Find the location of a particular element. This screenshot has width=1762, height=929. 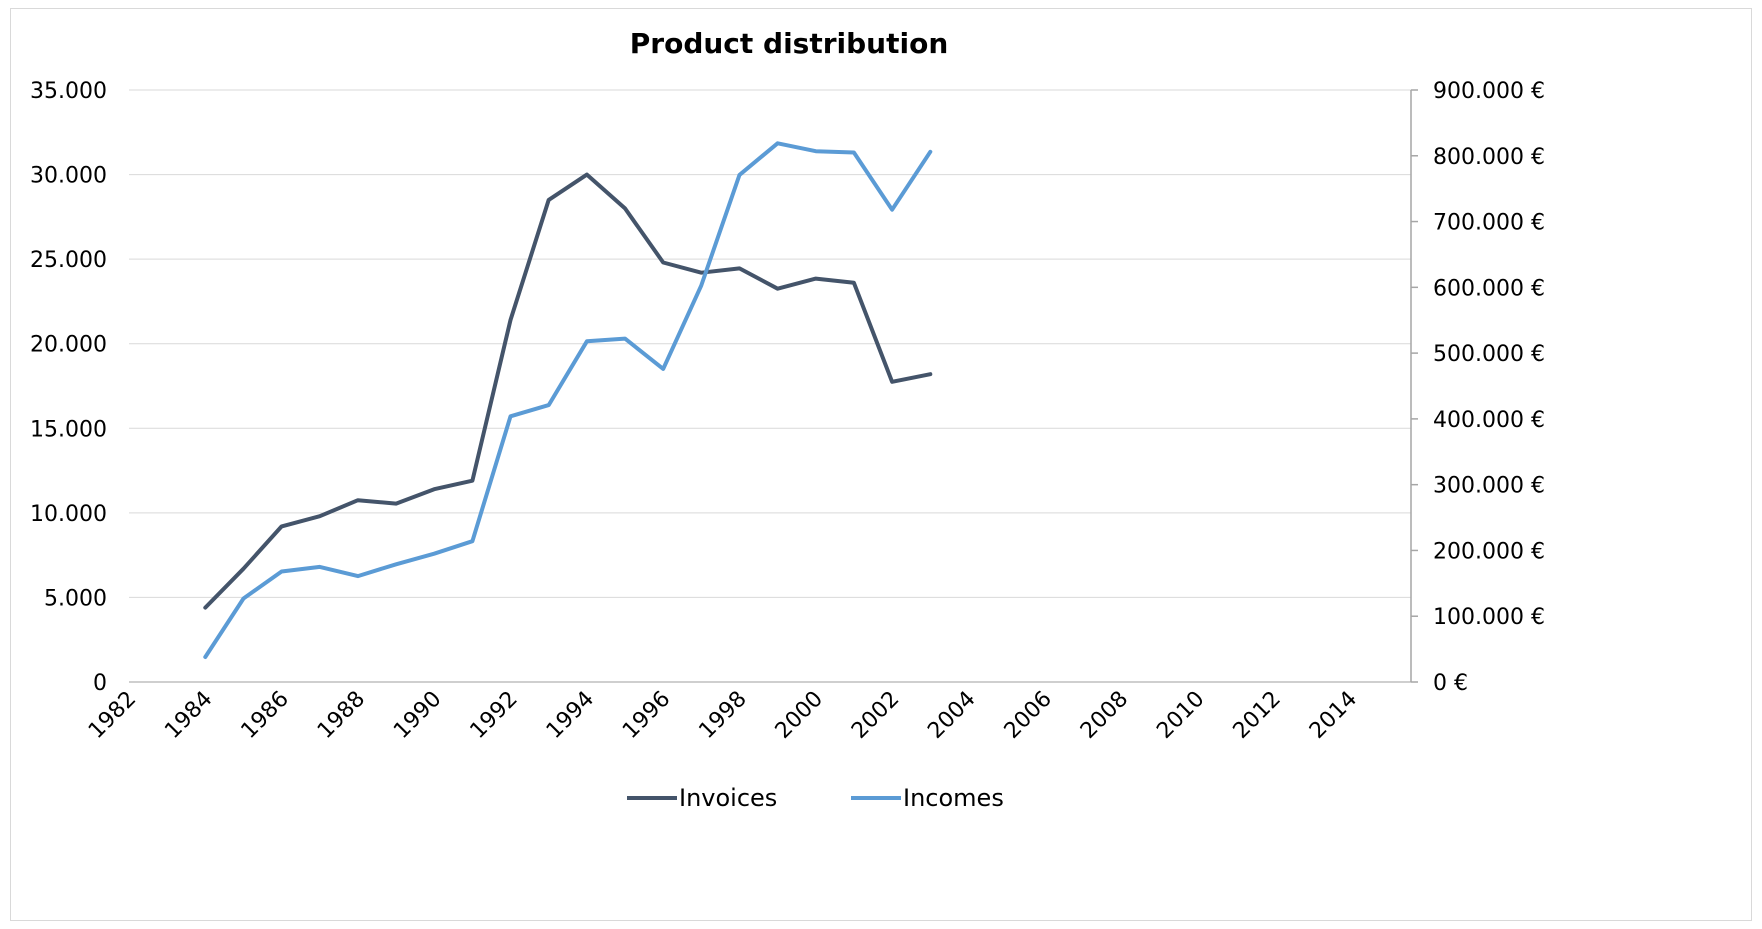

y-tick-label: 10.000 is located at coordinates (68, 514).